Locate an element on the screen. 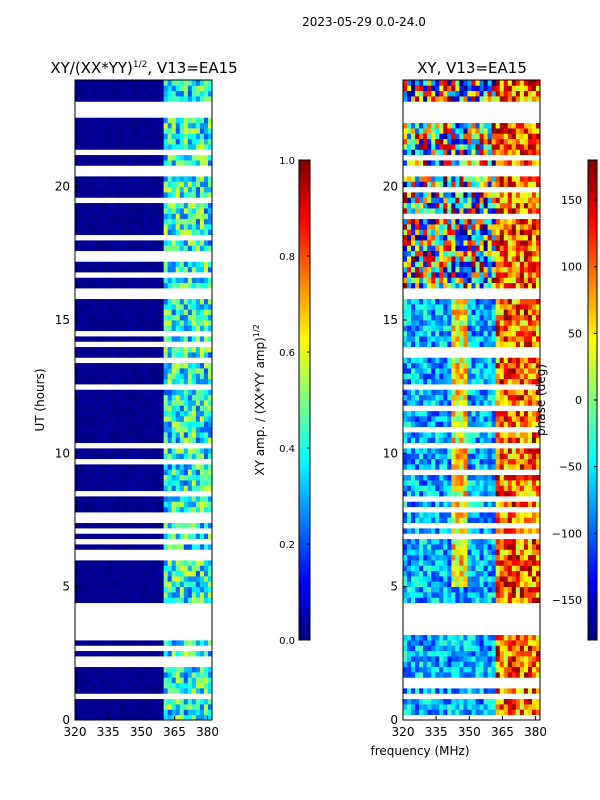  data-gap-row is located at coordinates (143, 360).